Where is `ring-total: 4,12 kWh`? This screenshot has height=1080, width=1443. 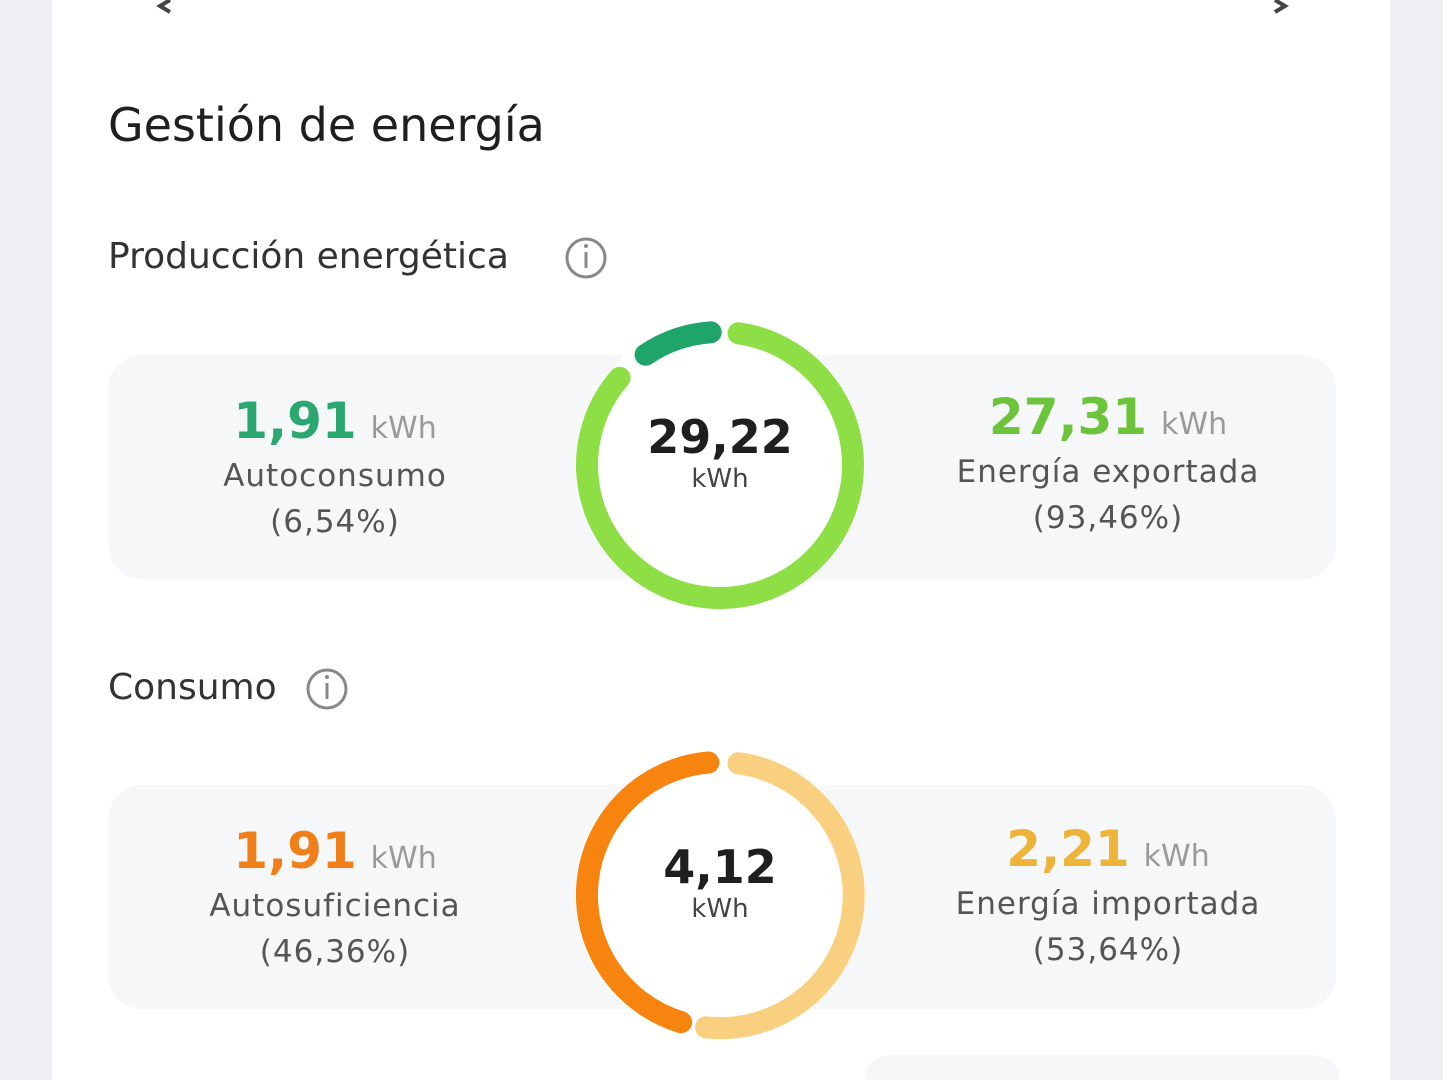
ring-total: 4,12 kWh is located at coordinates (720, 882).